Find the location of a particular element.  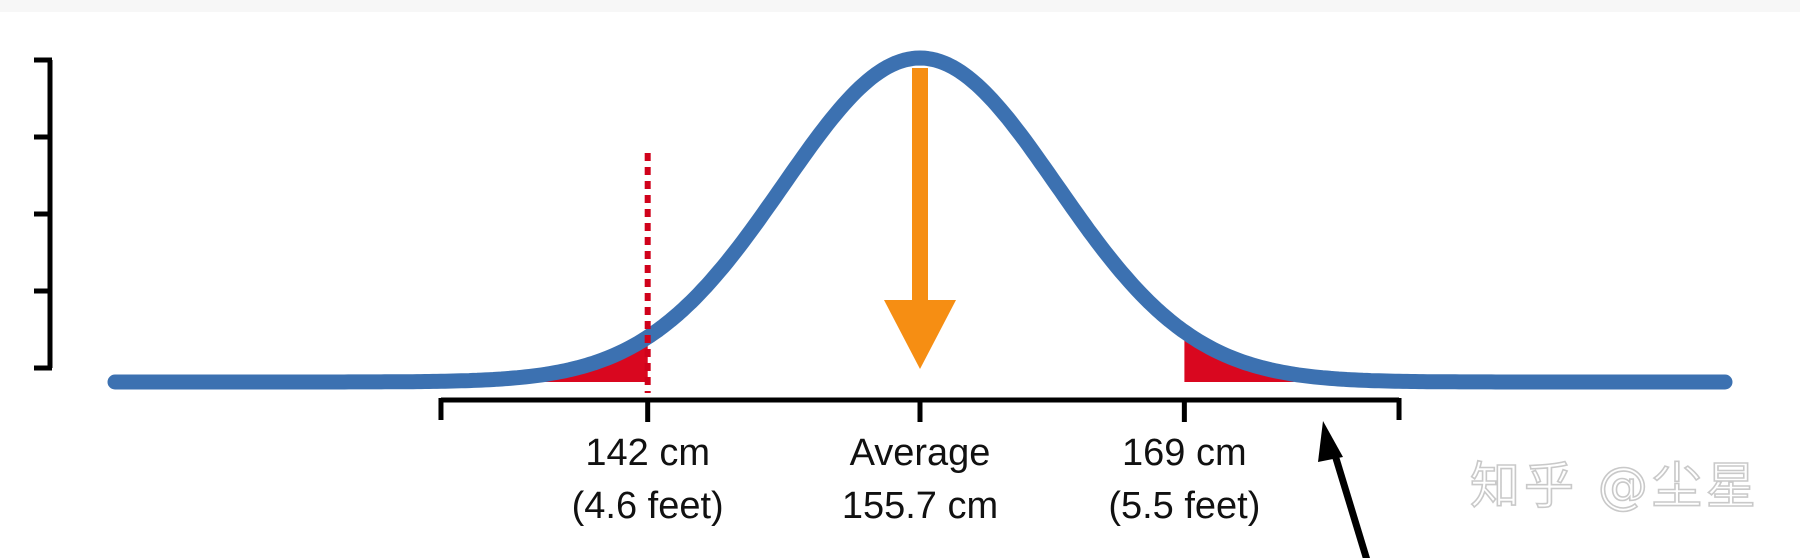

tick-label: Average is located at coordinates (920, 453).